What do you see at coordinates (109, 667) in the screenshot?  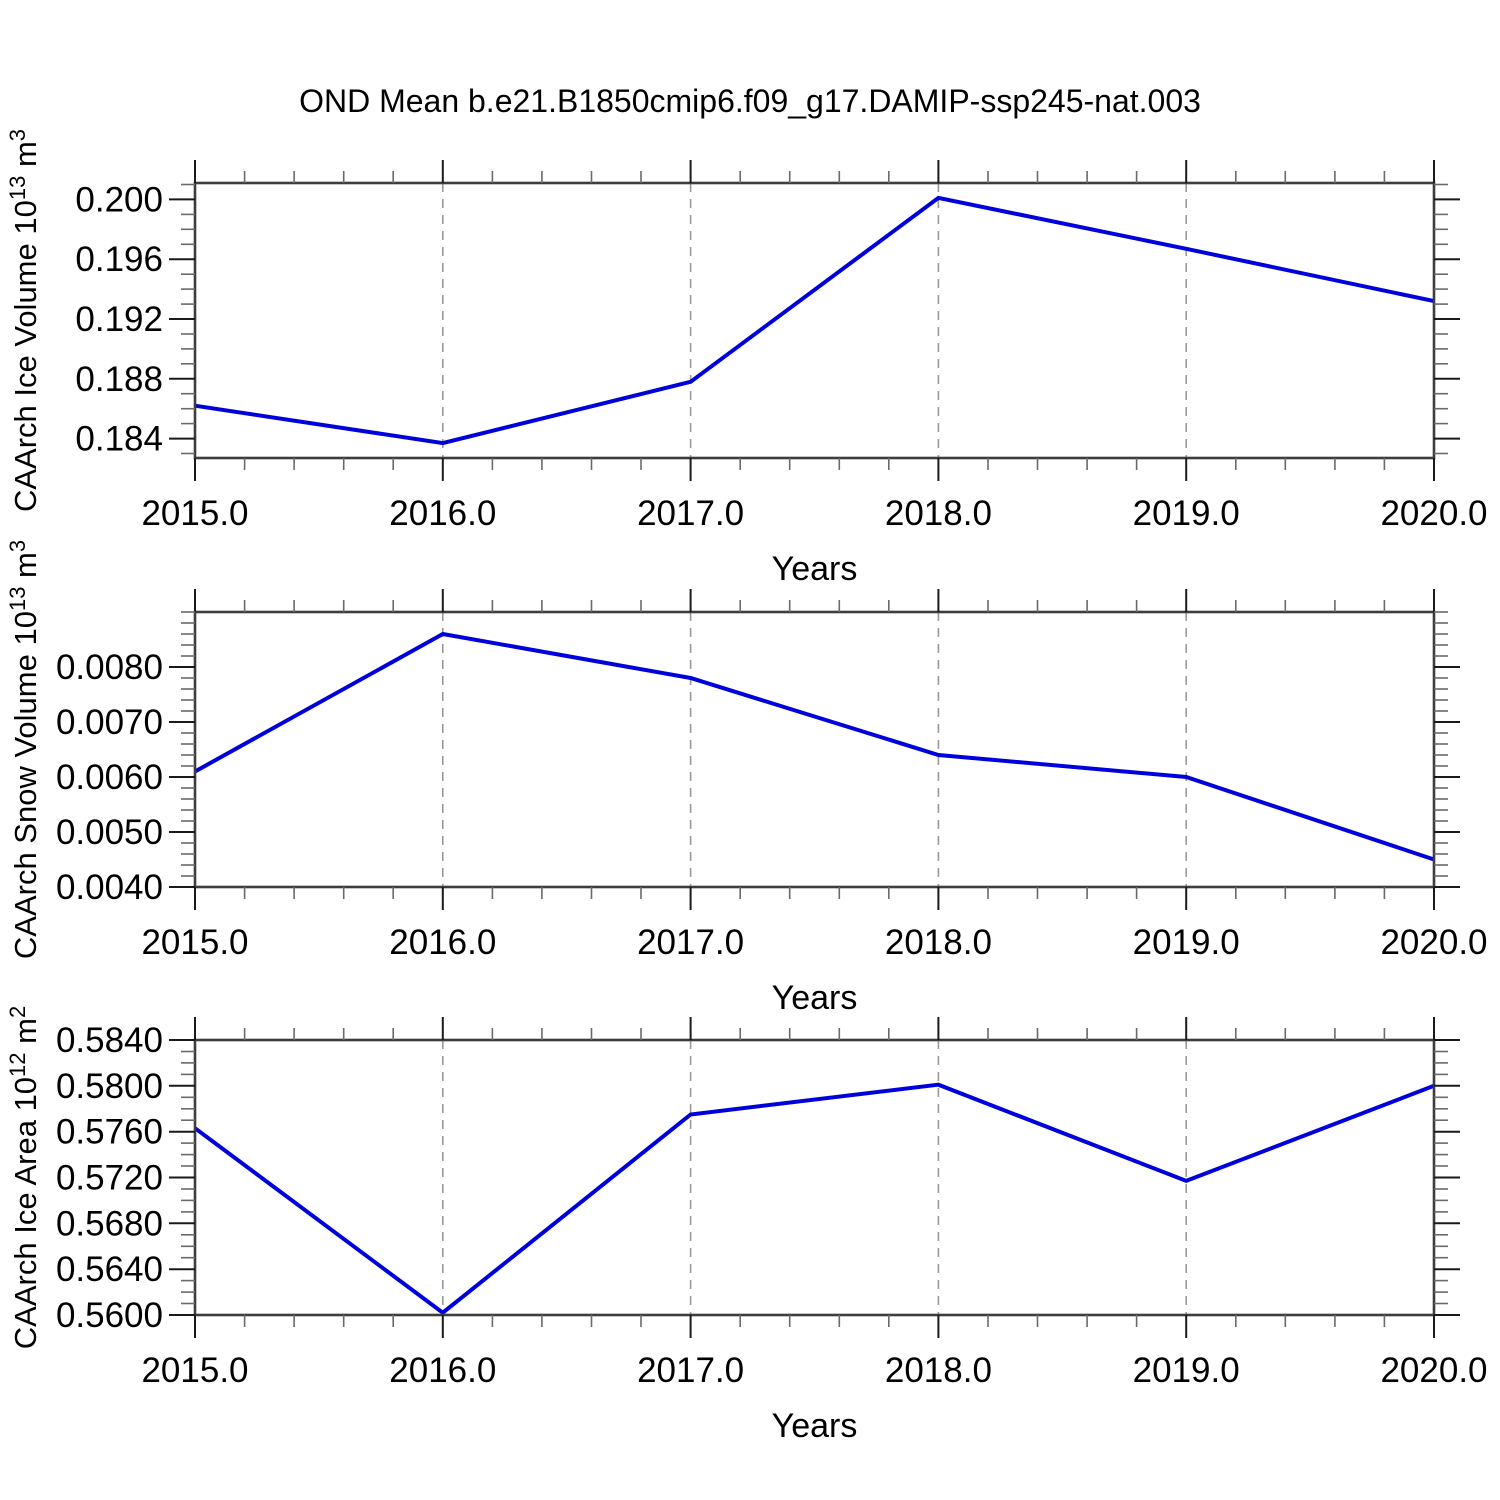 I see `y-tick-label: 0.0080` at bounding box center [109, 667].